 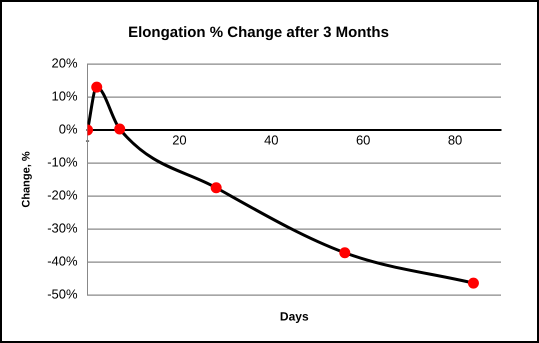 I want to click on x-tick-label: 60, so click(x=363, y=140).